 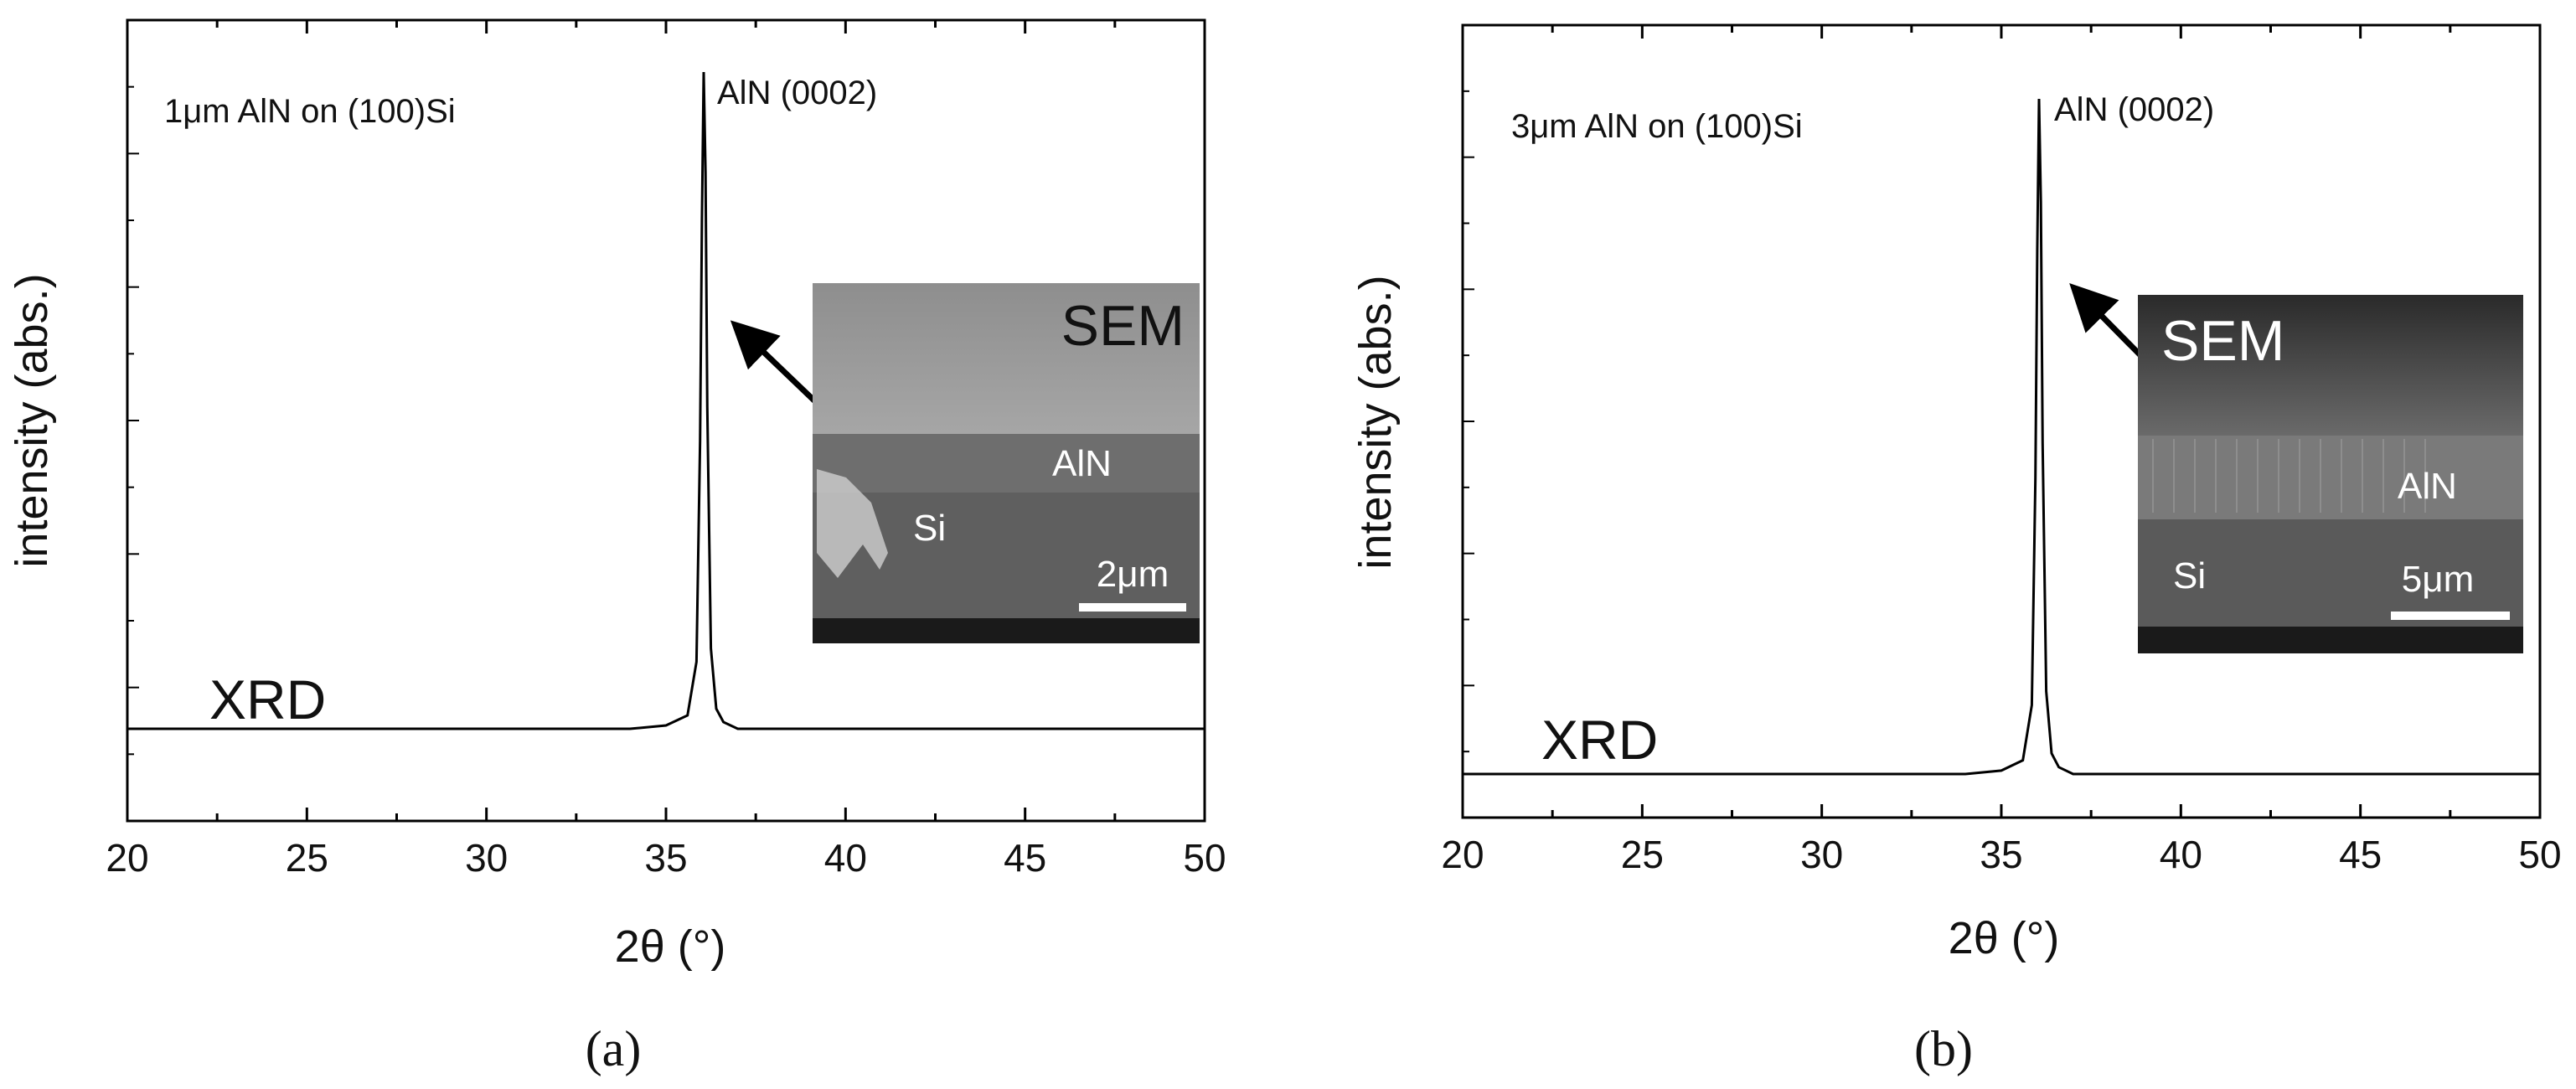 What do you see at coordinates (1943, 1048) in the screenshot?
I see `panel-label: (b)` at bounding box center [1943, 1048].